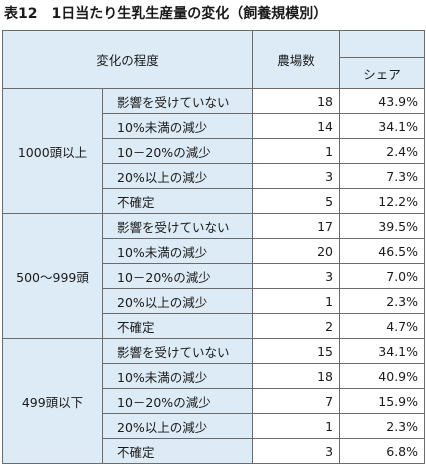 The height and width of the screenshot is (470, 426). I want to click on farm-count-cell: 2, so click(296, 326).